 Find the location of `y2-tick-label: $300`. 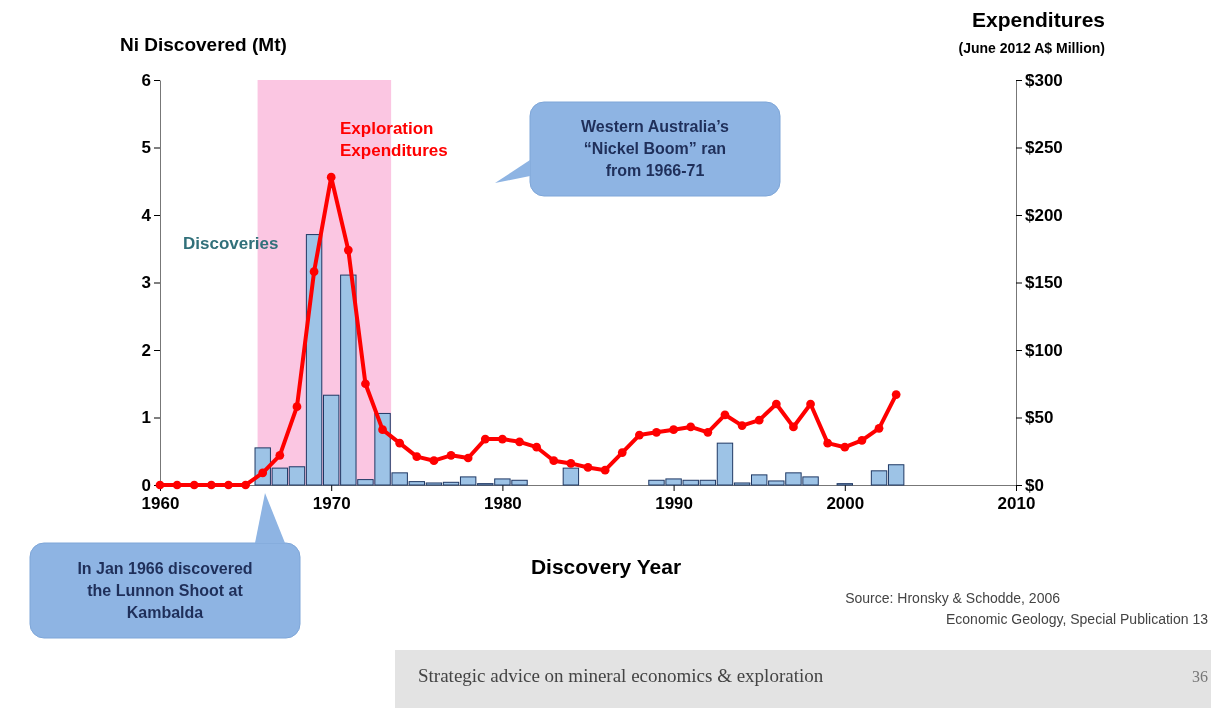

y2-tick-label: $300 is located at coordinates (1044, 80).